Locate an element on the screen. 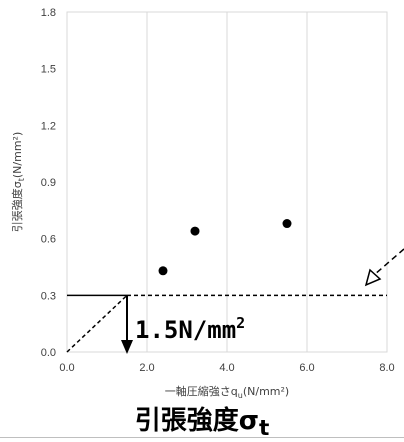 The height and width of the screenshot is (442, 404). figure-caption: 引張強度σt is located at coordinates (202, 420).